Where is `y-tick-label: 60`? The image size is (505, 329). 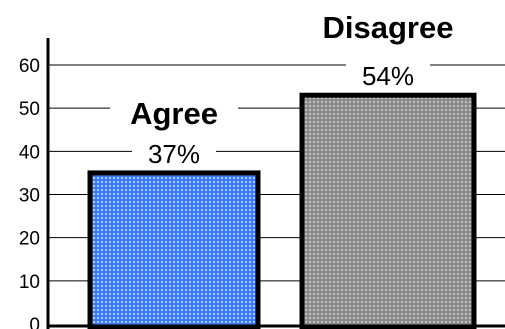
y-tick-label: 60 is located at coordinates (29, 66).